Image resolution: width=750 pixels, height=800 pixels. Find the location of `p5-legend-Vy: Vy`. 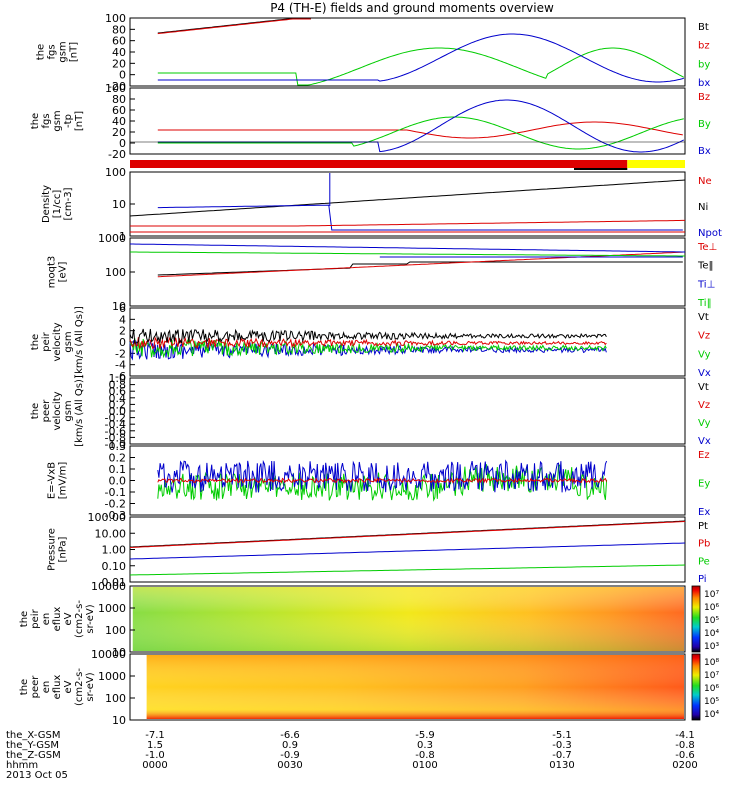

p5-legend-Vy: Vy is located at coordinates (704, 354).